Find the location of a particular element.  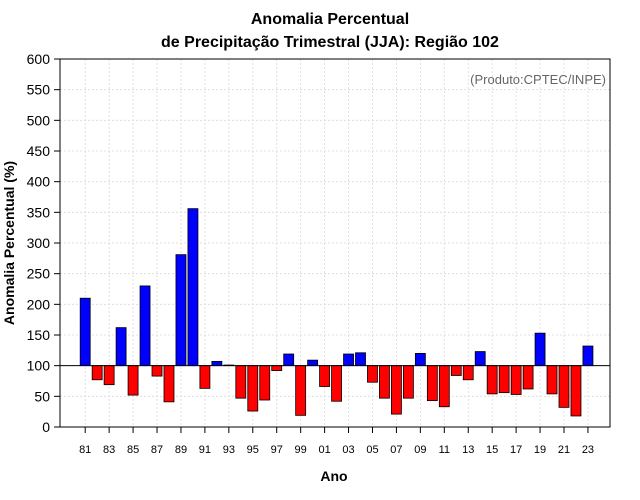

x-tick-label: 97 is located at coordinates (277, 450).